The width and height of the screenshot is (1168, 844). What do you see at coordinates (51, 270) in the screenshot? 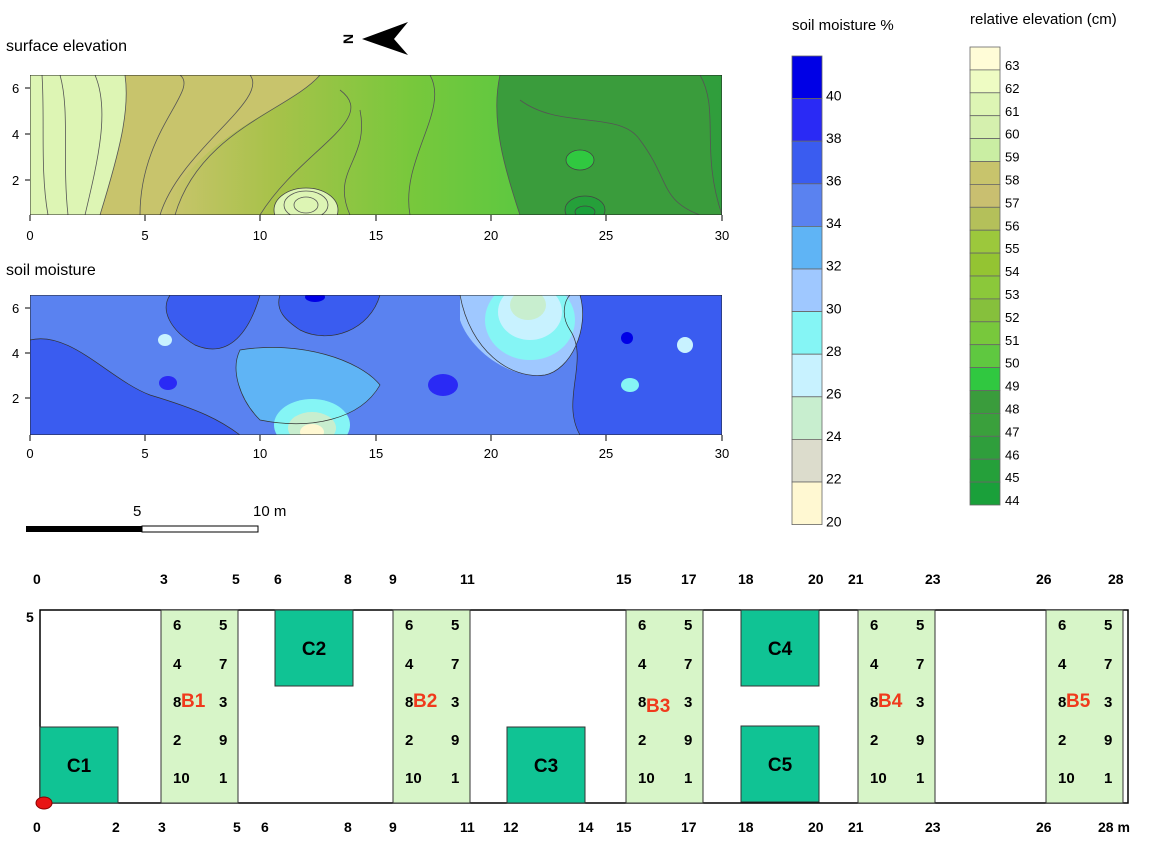
I see `moisture-map-title: soil moisture` at bounding box center [51, 270].